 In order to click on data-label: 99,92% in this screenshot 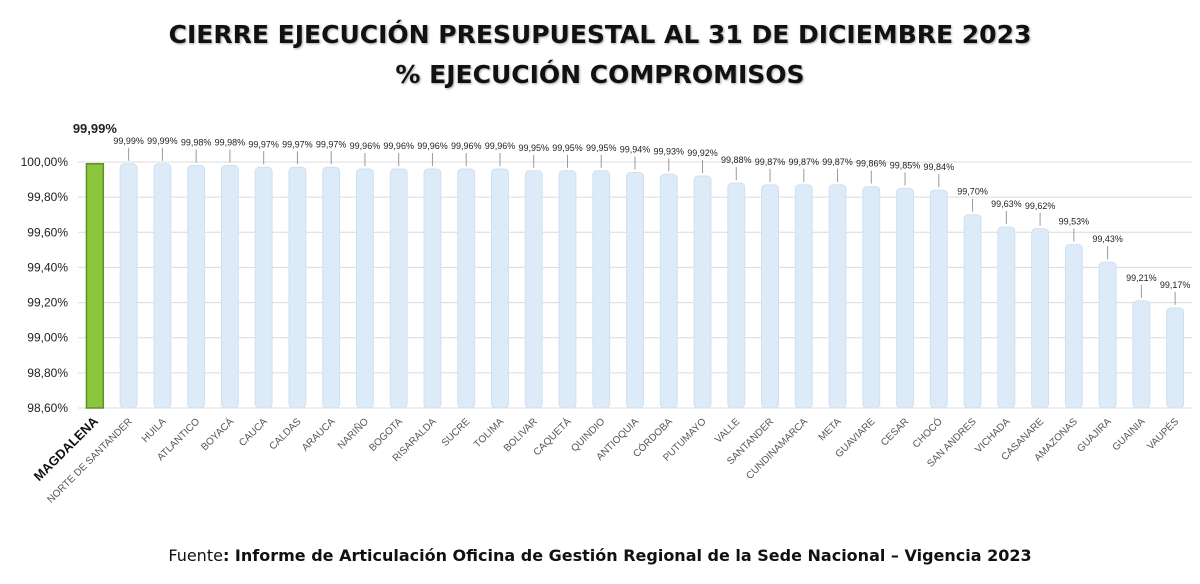, I will do `click(702, 153)`.